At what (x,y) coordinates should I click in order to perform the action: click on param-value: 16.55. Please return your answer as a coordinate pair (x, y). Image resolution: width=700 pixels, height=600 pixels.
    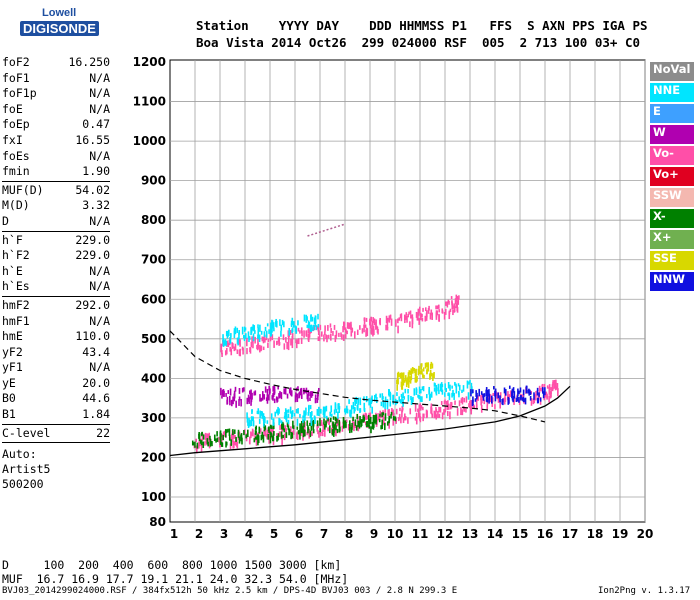
    Looking at the image, I should click on (92, 139).